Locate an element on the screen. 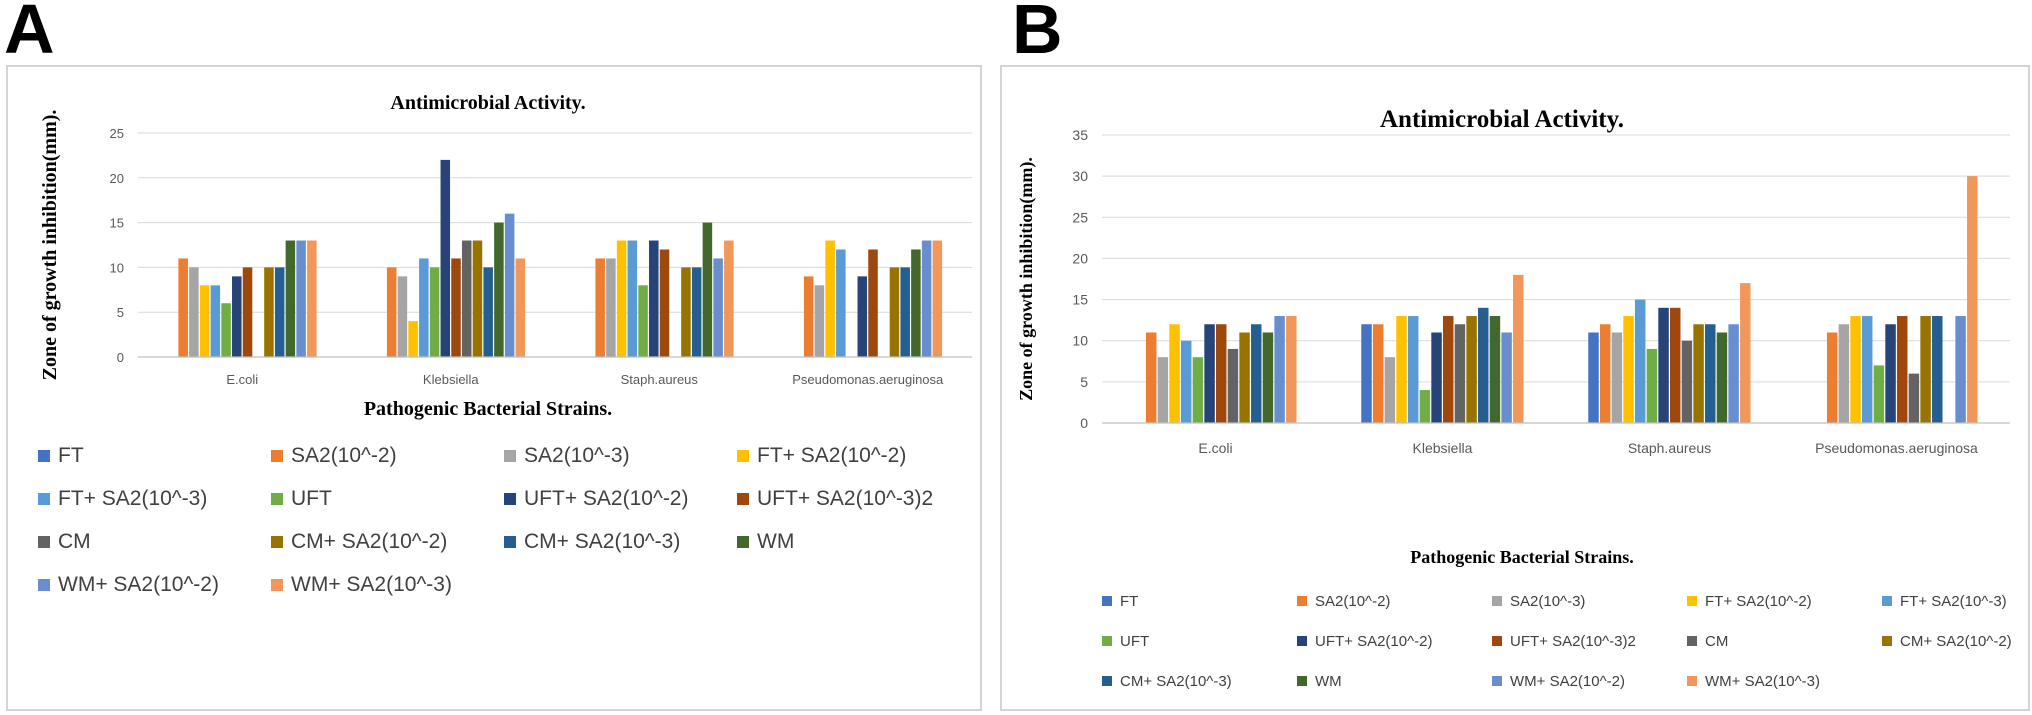 Image resolution: width=2032 pixels, height=715 pixels. bar-uft-pseudomonas-aeruginosa is located at coordinates (1879, 394).